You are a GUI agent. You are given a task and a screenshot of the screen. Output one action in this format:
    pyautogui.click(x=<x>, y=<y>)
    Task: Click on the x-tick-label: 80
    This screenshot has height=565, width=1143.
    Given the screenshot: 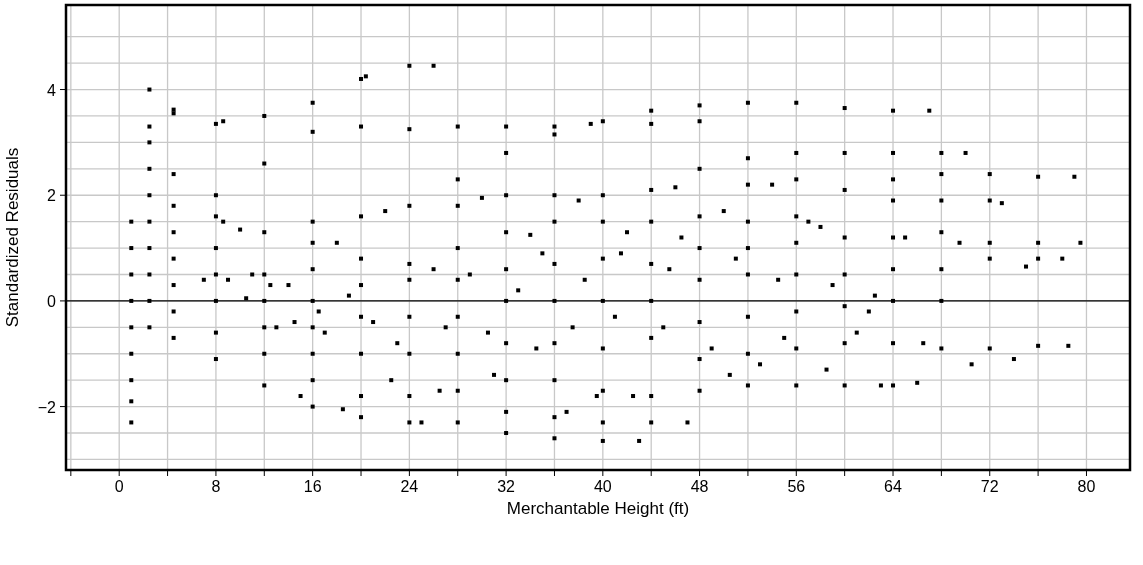 What is the action you would take?
    pyautogui.click(x=1086, y=486)
    